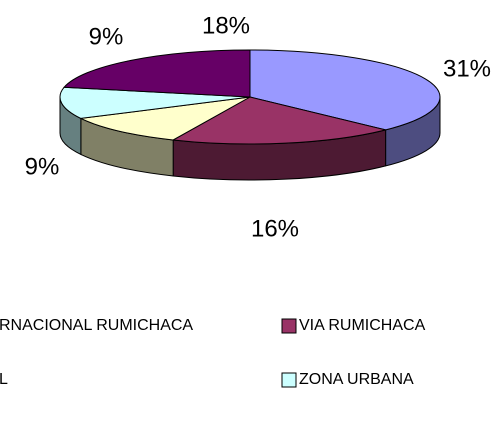  Describe the element at coordinates (467, 68) in the screenshot. I see `slice-label: 31%` at that location.